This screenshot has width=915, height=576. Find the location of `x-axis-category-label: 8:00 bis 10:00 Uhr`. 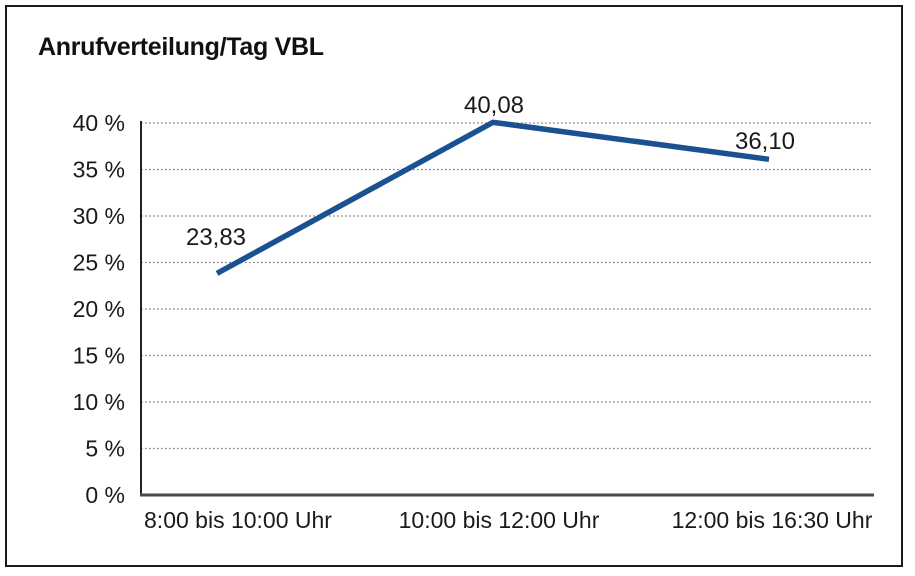

x-axis-category-label: 8:00 bis 10:00 Uhr is located at coordinates (238, 520).